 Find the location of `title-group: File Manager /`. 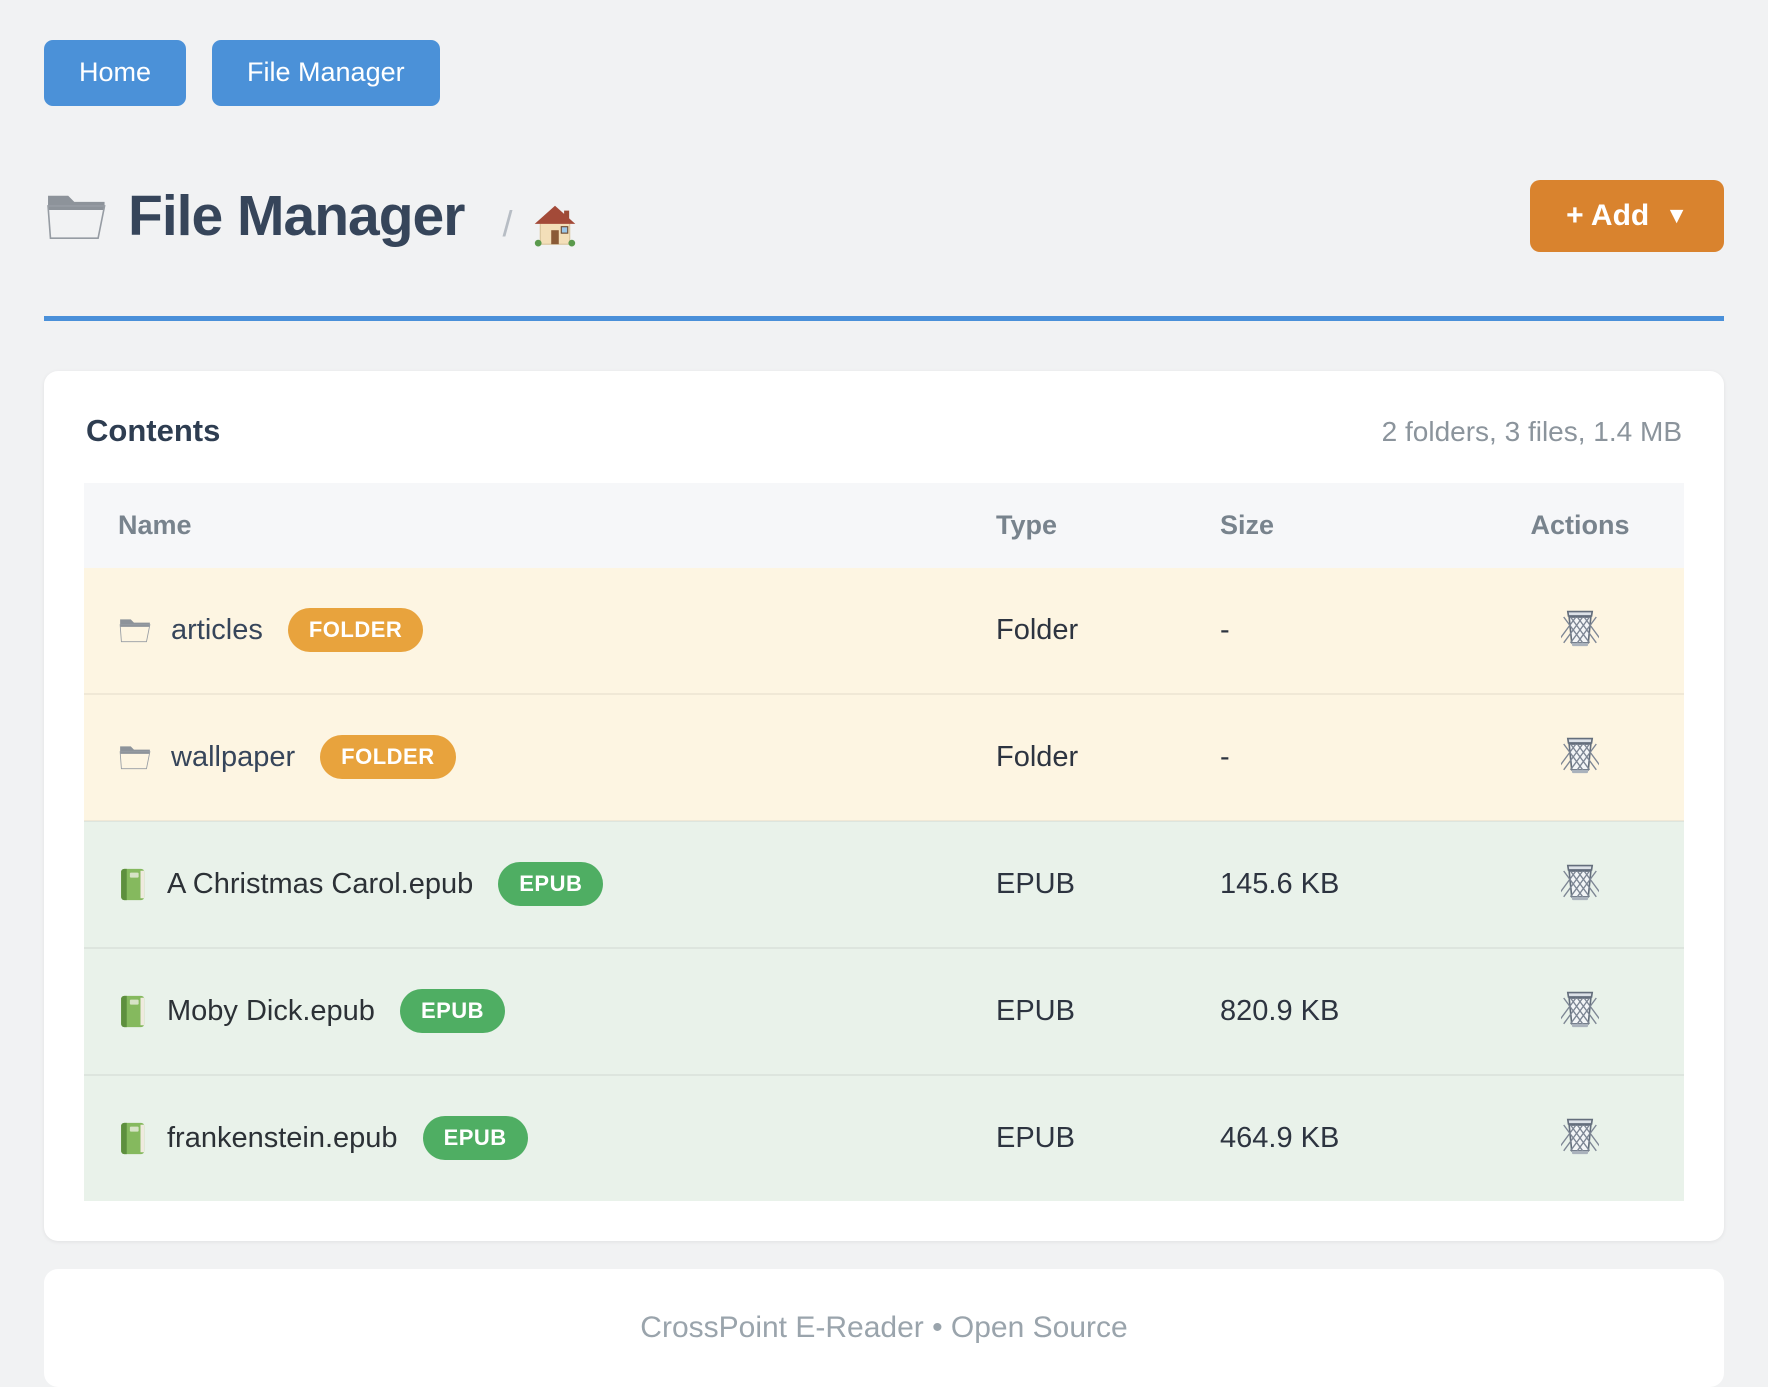

title-group: File Manager / is located at coordinates (310, 216).